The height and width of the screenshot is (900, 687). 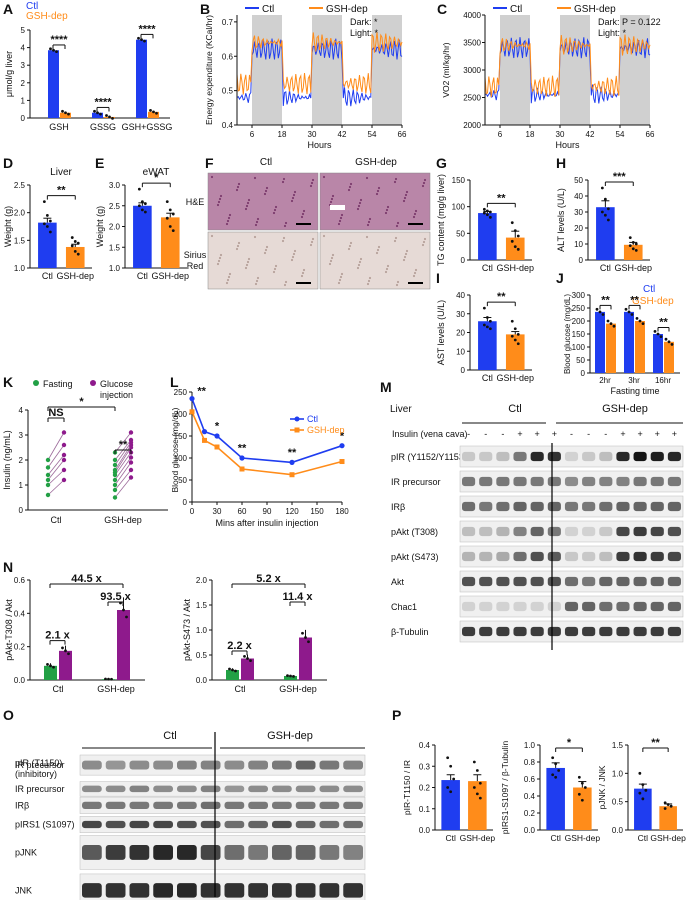 What do you see at coordinates (620, 177) in the screenshot?
I see `panel-H-sig: ***` at bounding box center [620, 177].